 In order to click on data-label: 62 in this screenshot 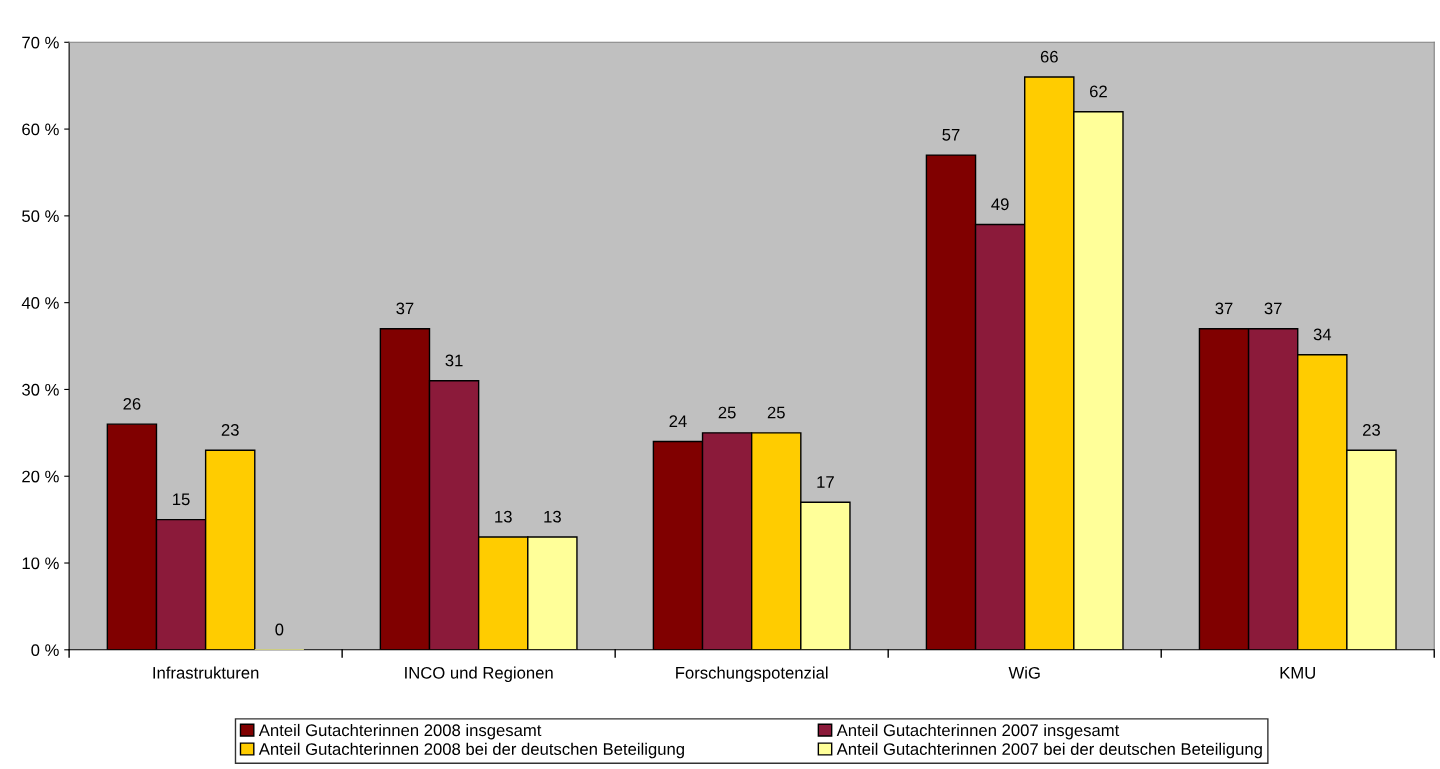, I will do `click(1098, 91)`.